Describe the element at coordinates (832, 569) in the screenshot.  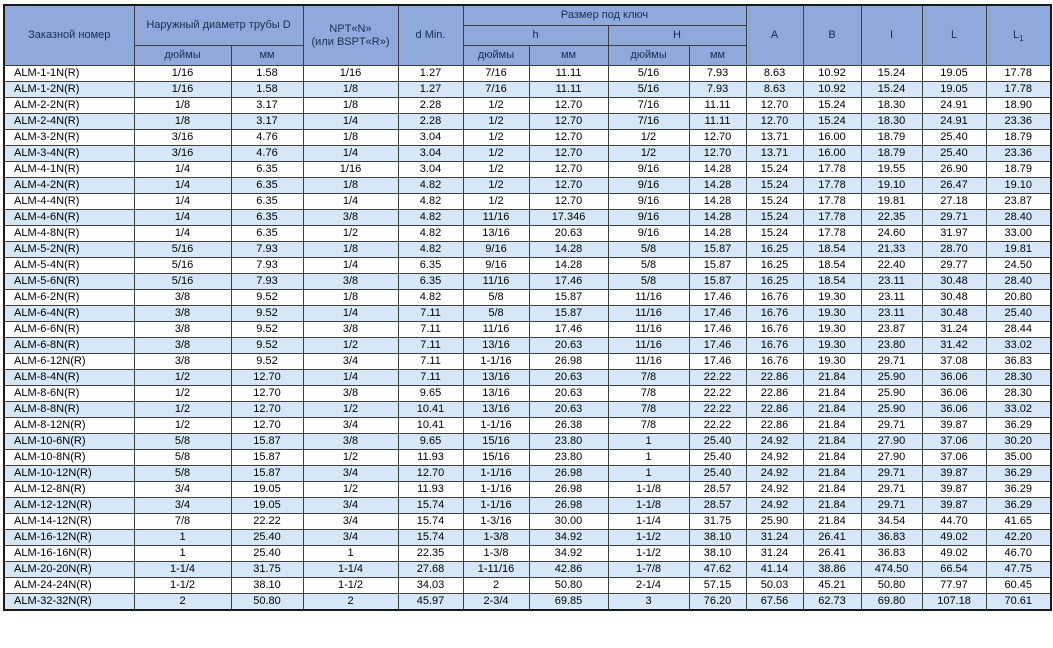
I see `value-cell: 38.86` at that location.